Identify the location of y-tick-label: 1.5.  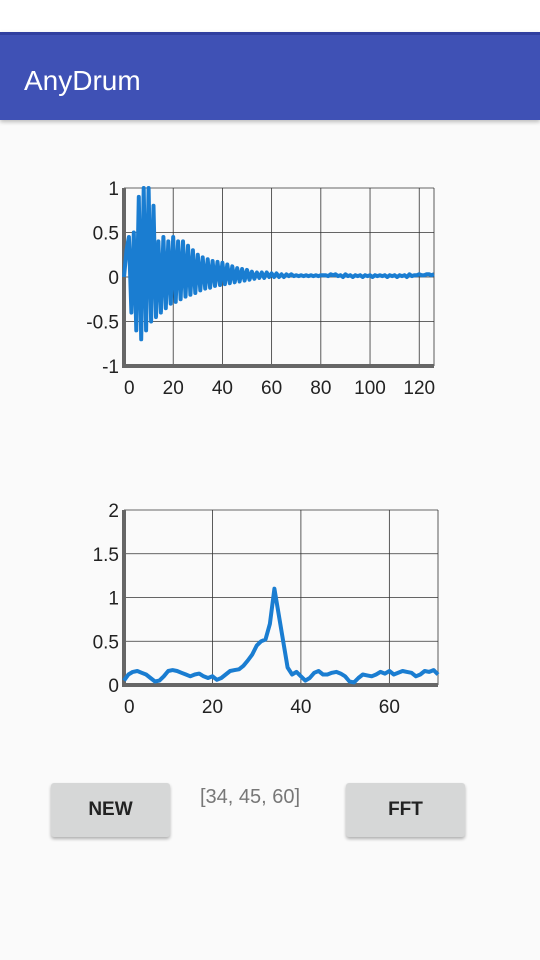
(106, 555).